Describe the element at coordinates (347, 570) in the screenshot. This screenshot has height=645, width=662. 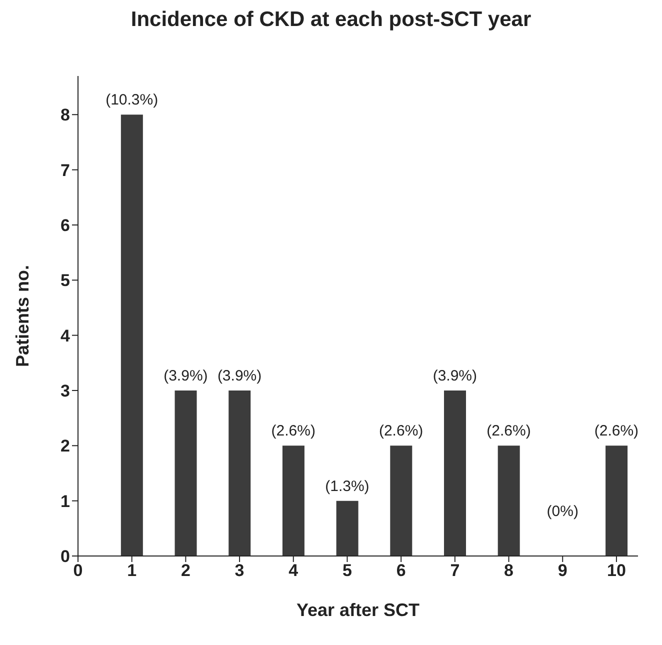
I see `x-tick-label: 5` at that location.